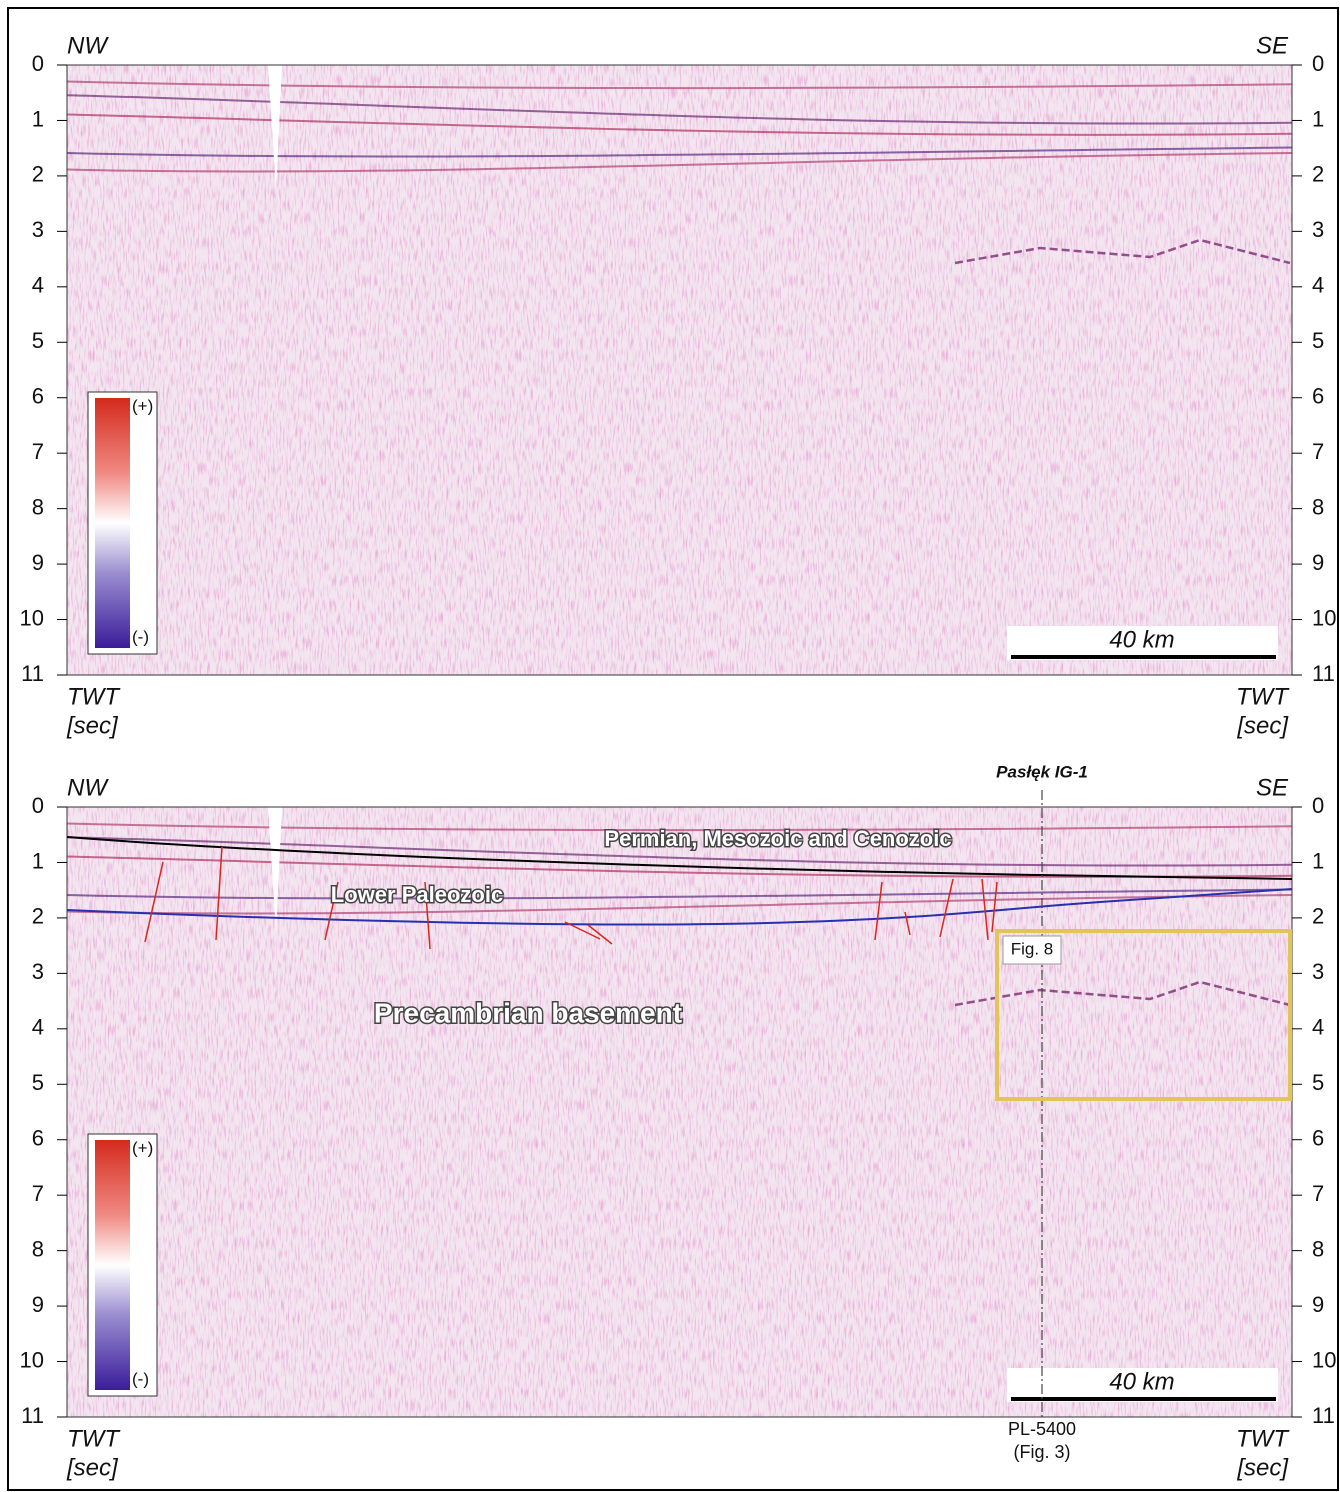  I want to click on inset-label: Fig. 8, so click(1032, 948).